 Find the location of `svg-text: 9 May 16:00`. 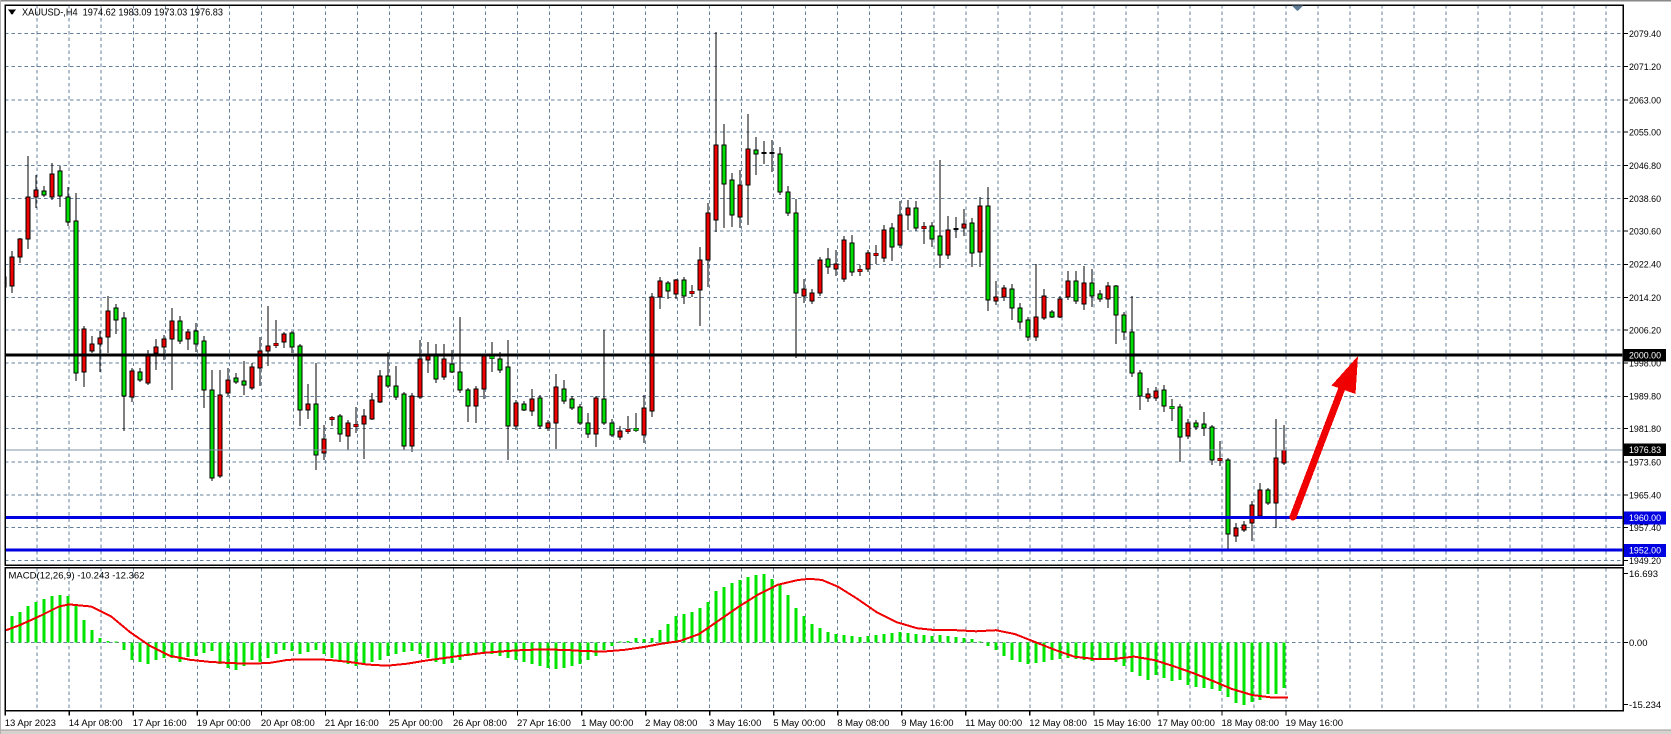

svg-text: 9 May 16:00 is located at coordinates (927, 723).